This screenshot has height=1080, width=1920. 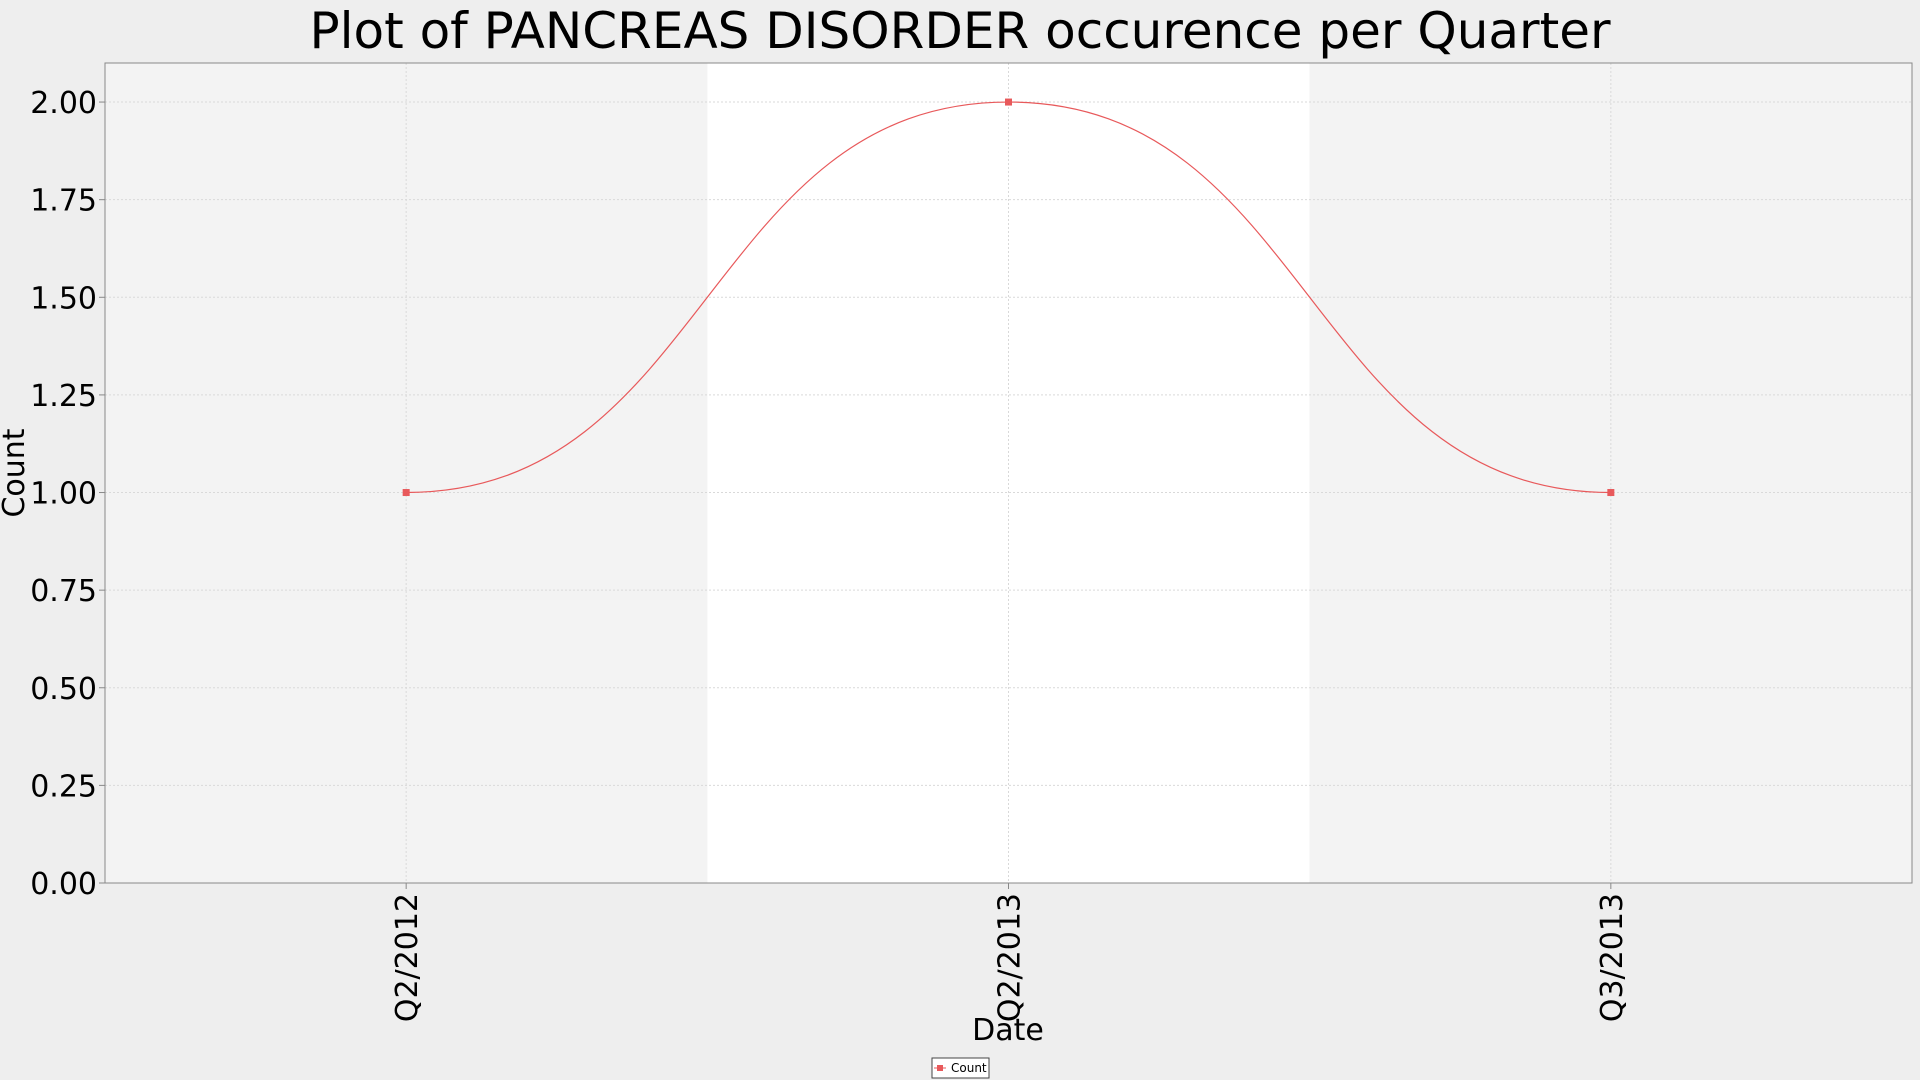 What do you see at coordinates (1008, 1030) in the screenshot?
I see `x-axis-title: Date` at bounding box center [1008, 1030].